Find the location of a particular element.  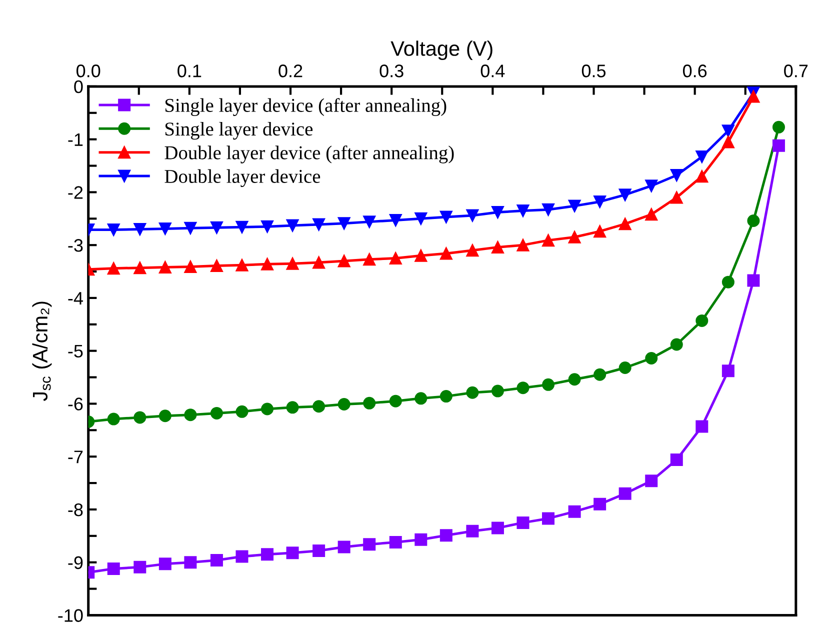

y-tick-label: -9 is located at coordinates (75, 563).